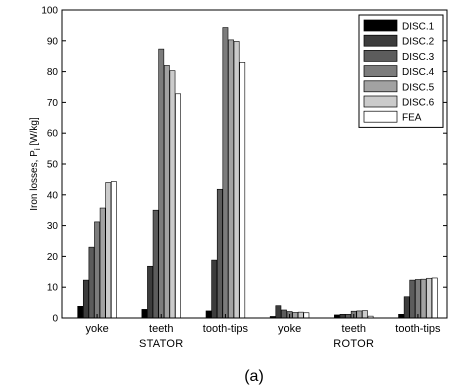  Describe the element at coordinates (53, 134) in the screenshot. I see `y-tick-label: 60` at that location.